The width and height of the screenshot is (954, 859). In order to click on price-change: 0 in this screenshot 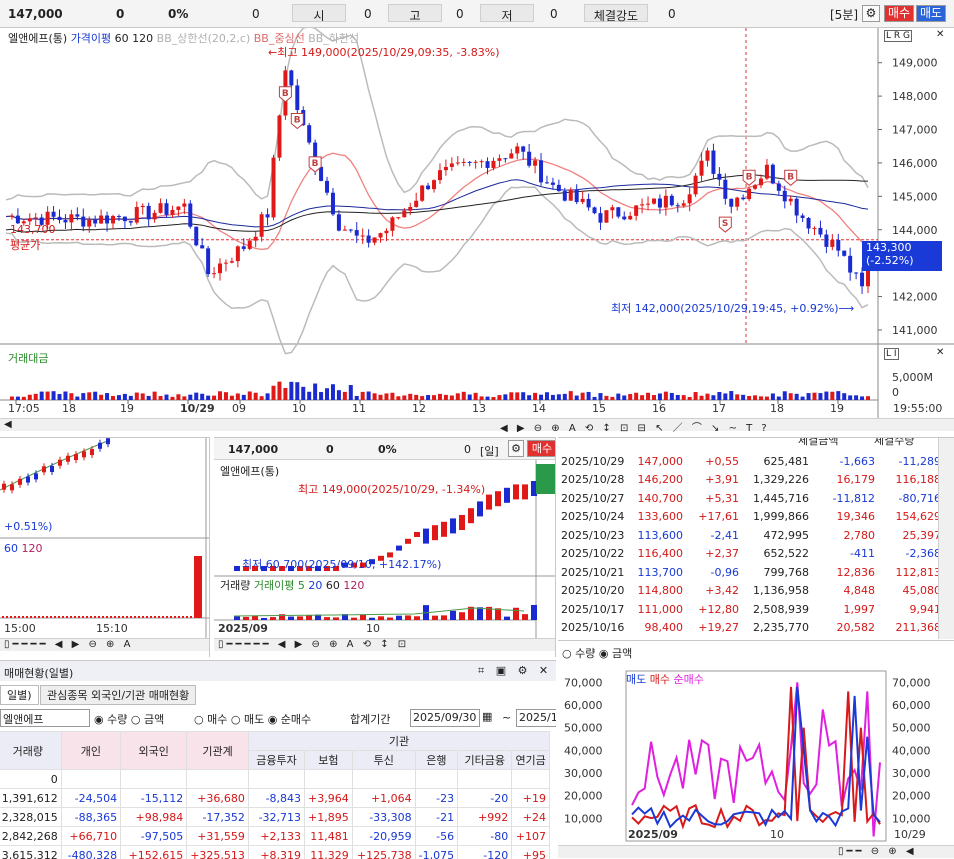, I will do `click(120, 14)`.